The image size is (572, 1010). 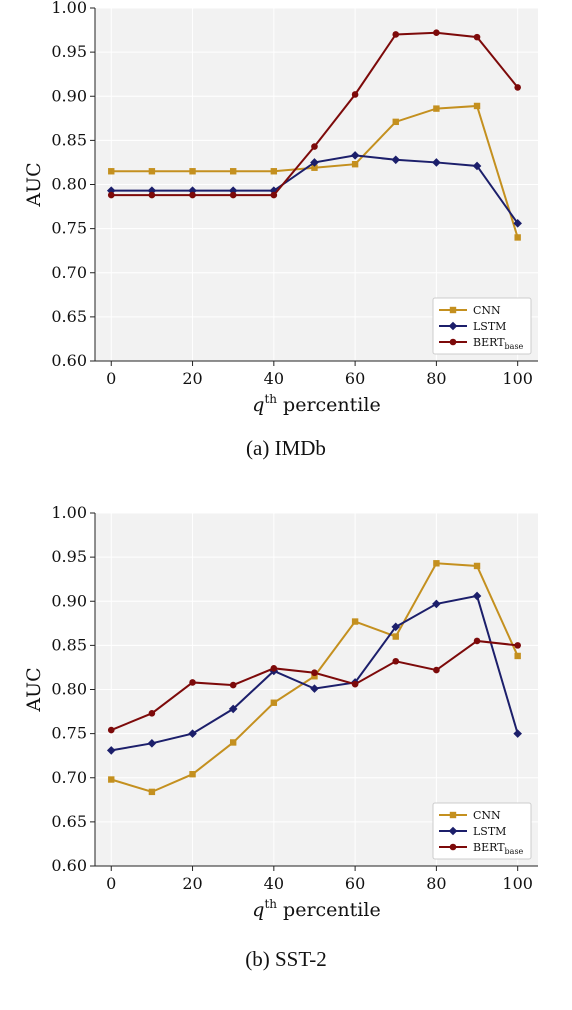 What do you see at coordinates (286, 959) in the screenshot?
I see `caption-b: (b) SST-2` at bounding box center [286, 959].